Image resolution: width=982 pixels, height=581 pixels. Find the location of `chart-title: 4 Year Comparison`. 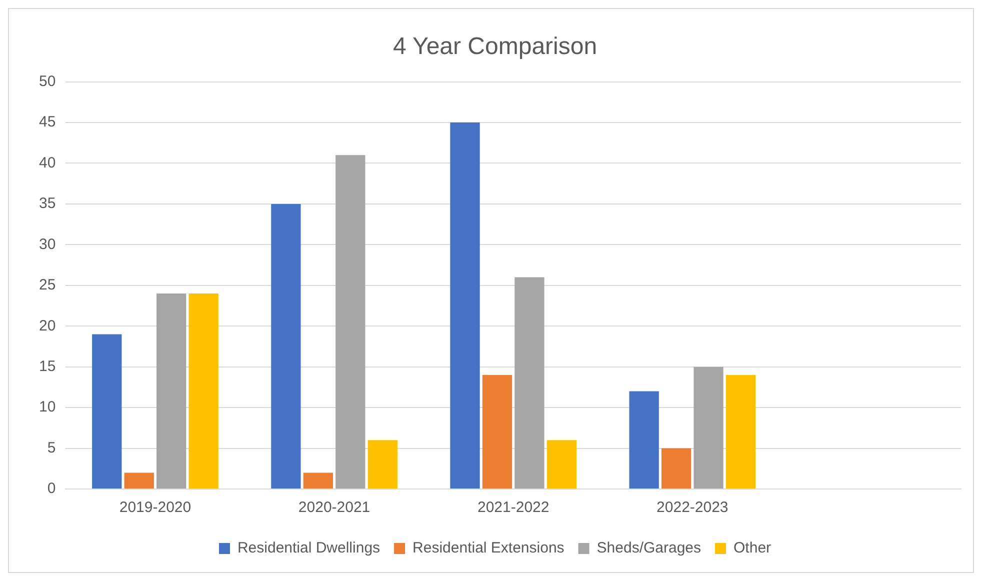

chart-title: 4 Year Comparison is located at coordinates (495, 46).